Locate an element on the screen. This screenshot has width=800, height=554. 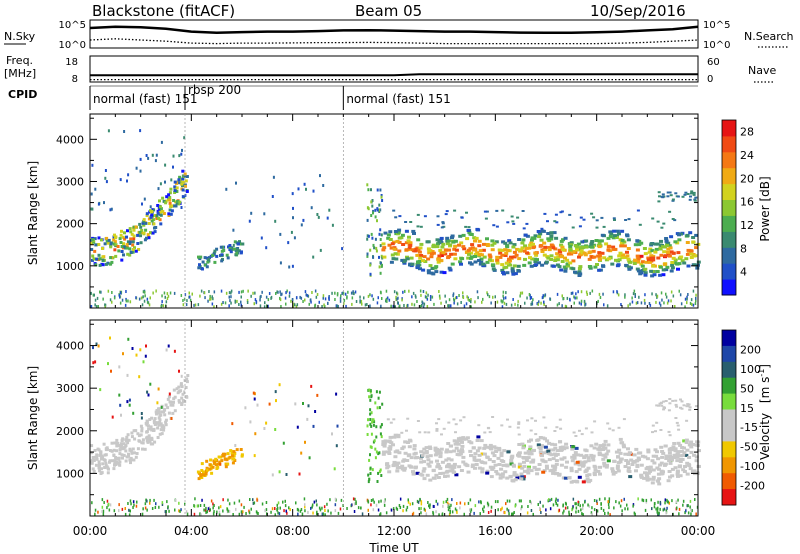
colorbar-swatch is located at coordinates (729, 191).